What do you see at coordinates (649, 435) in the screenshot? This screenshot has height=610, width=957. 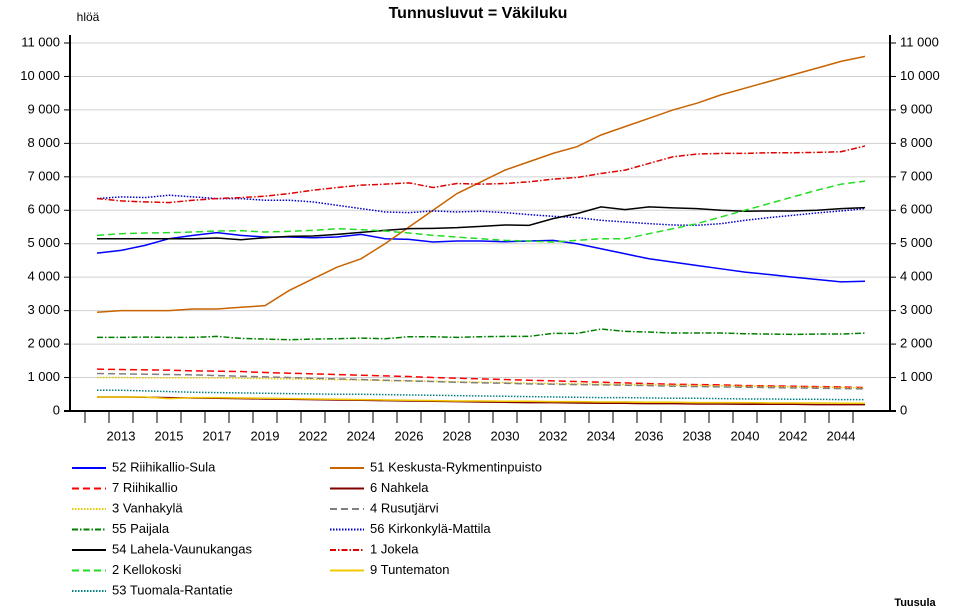 I see `x-tick-label: 2036` at bounding box center [649, 435].